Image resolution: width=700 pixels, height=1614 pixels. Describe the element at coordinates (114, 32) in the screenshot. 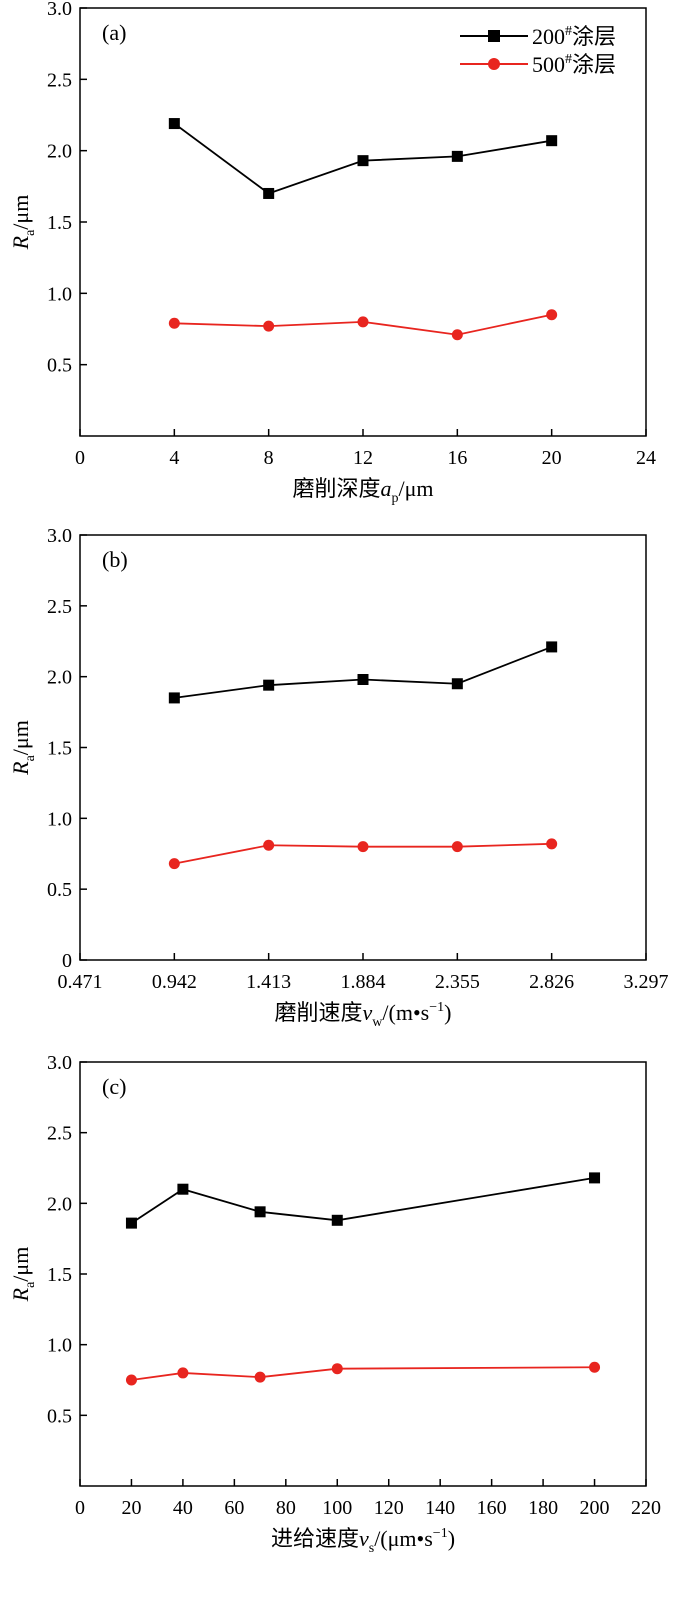

I see `panel-label: (a)` at that location.